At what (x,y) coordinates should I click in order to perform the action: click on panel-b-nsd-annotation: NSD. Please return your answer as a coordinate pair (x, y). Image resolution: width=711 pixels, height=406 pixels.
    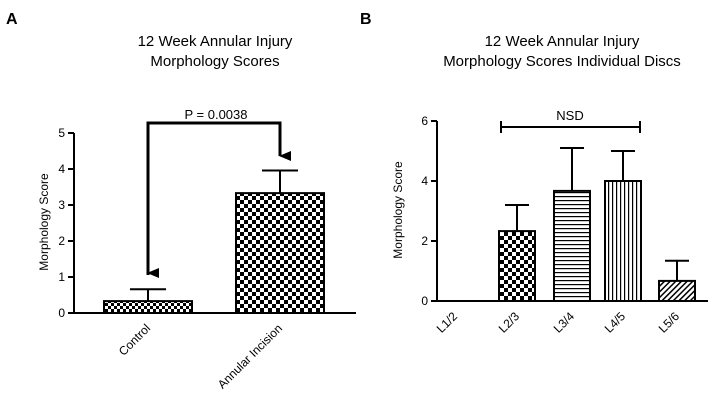
    Looking at the image, I should click on (570, 120).